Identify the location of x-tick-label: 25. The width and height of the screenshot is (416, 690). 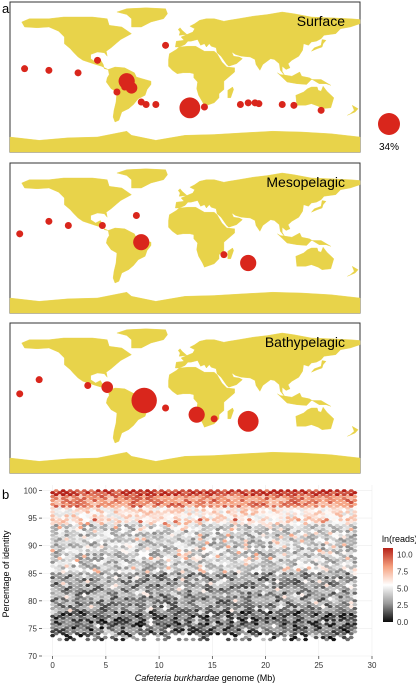
(318, 665).